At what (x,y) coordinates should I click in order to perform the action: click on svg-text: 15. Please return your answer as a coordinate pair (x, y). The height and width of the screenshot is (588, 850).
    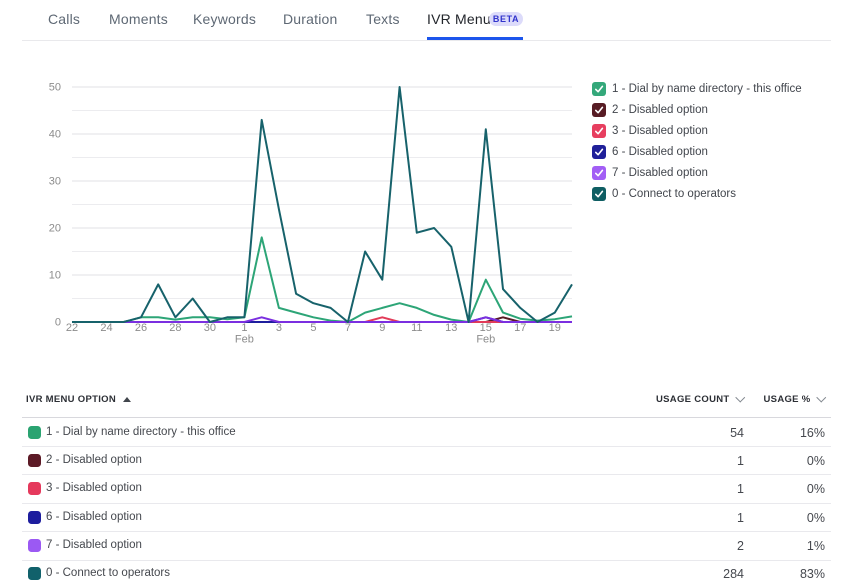
    Looking at the image, I should click on (486, 328).